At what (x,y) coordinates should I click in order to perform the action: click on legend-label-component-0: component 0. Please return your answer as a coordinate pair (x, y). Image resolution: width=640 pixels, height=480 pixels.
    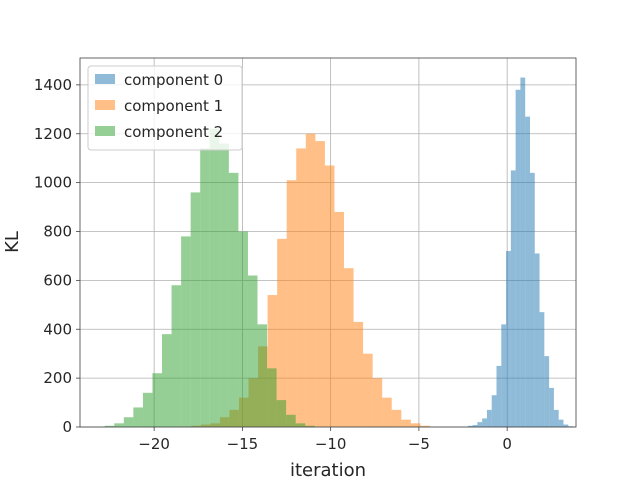
    Looking at the image, I should click on (173, 80).